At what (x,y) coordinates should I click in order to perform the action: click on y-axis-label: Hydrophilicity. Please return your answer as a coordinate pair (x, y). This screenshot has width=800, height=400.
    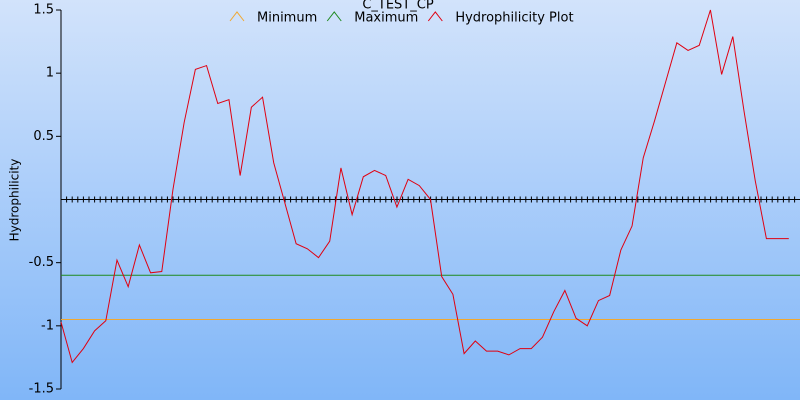
    Looking at the image, I should click on (15, 200).